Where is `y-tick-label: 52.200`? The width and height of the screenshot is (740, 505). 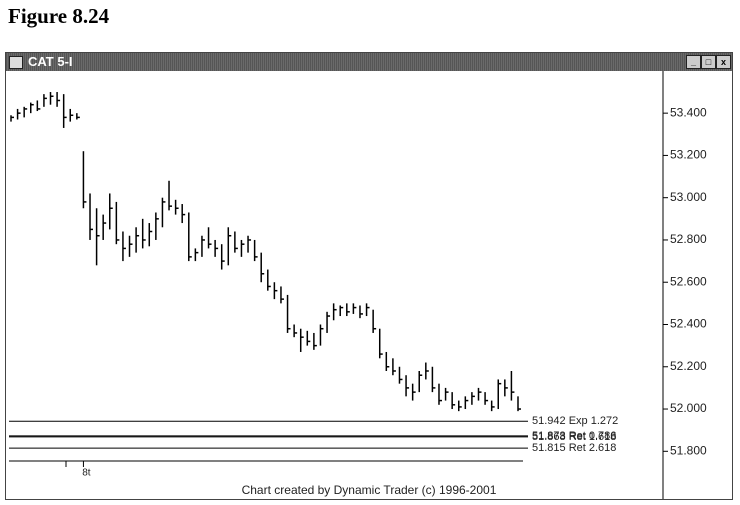
y-tick-label: 52.200 is located at coordinates (688, 366).